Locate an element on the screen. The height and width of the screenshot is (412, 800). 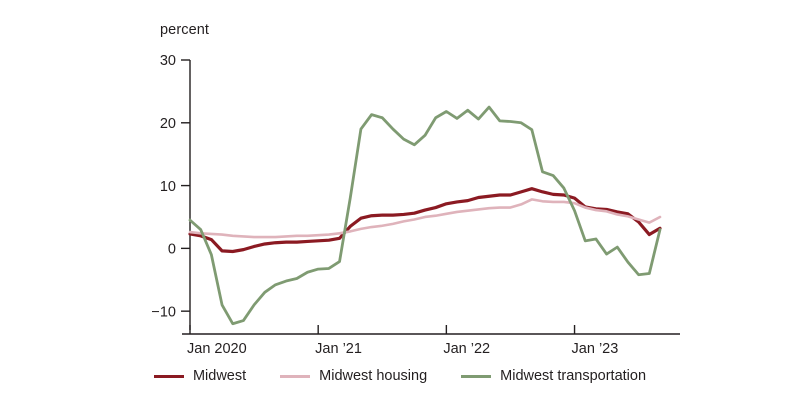
legend-item-midwest-transportation: Midwest transportation is located at coordinates (553, 376).